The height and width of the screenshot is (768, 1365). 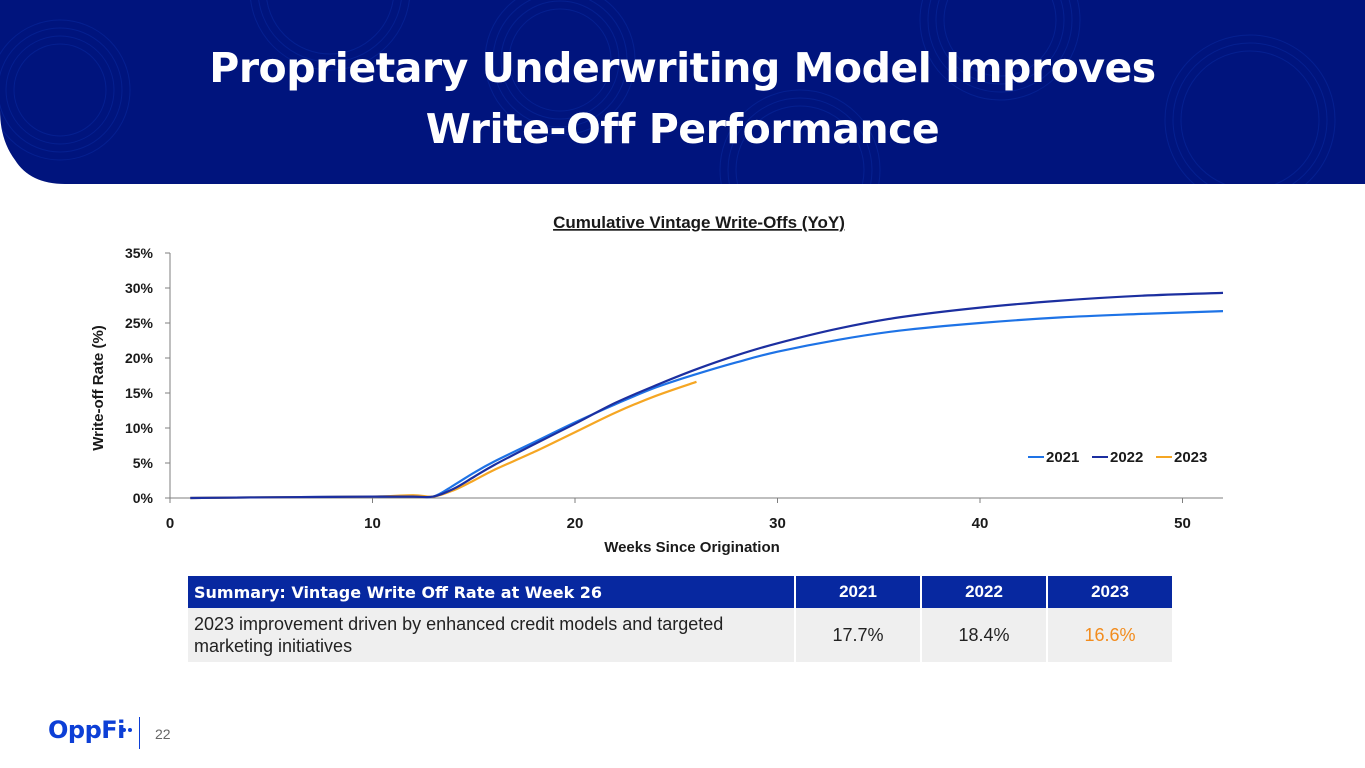 What do you see at coordinates (139, 253) in the screenshot?
I see `y-tick-label: 35%` at bounding box center [139, 253].